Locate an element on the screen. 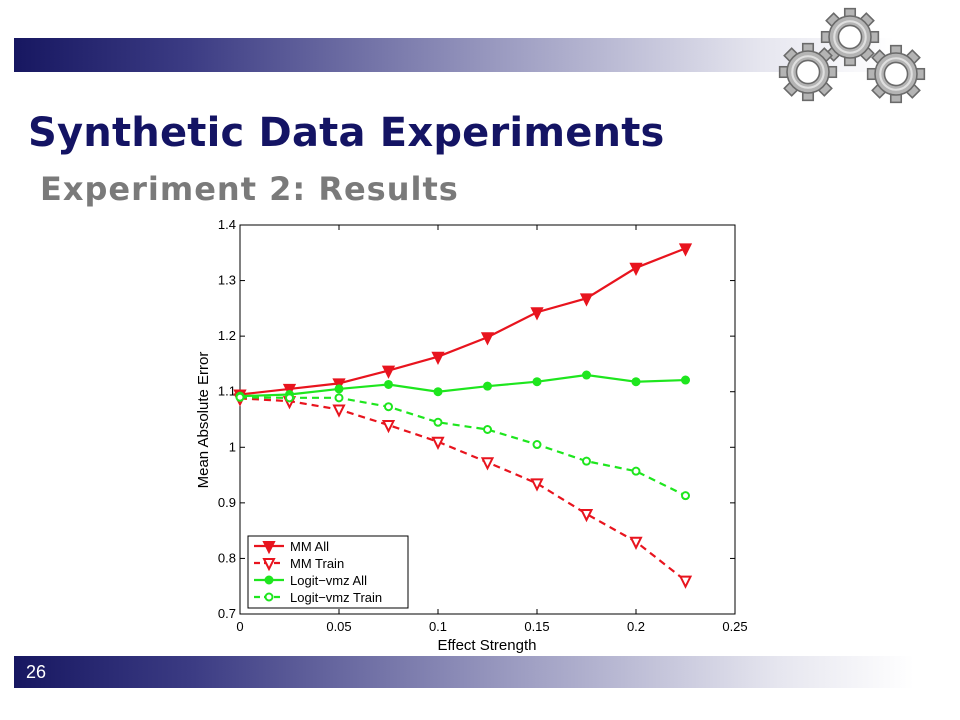 This screenshot has width=960, height=720. y-tick-label: 1.1 is located at coordinates (227, 391).